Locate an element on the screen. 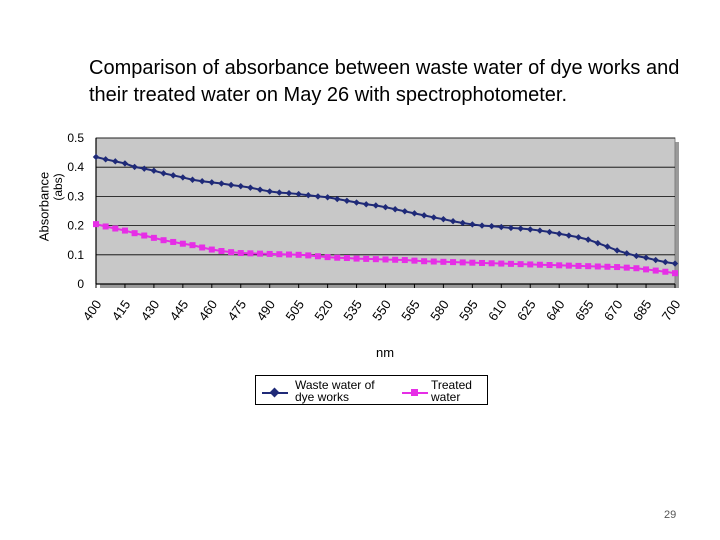  x-tick-label: 685 is located at coordinates (642, 310).